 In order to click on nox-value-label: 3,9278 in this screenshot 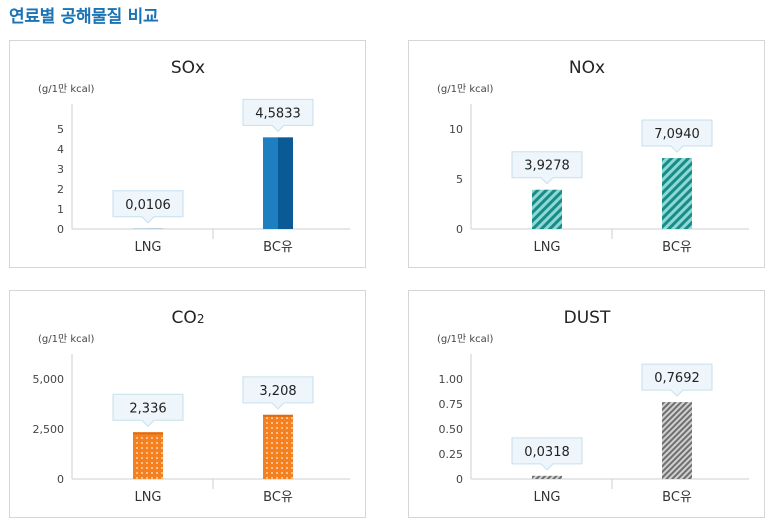, I will do `click(547, 166)`.